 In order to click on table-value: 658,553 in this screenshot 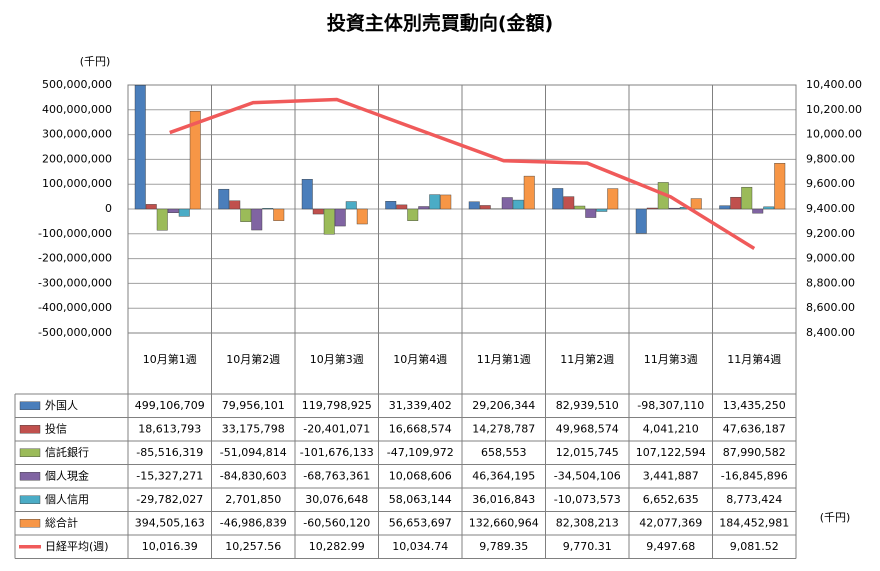, I will do `click(504, 452)`.